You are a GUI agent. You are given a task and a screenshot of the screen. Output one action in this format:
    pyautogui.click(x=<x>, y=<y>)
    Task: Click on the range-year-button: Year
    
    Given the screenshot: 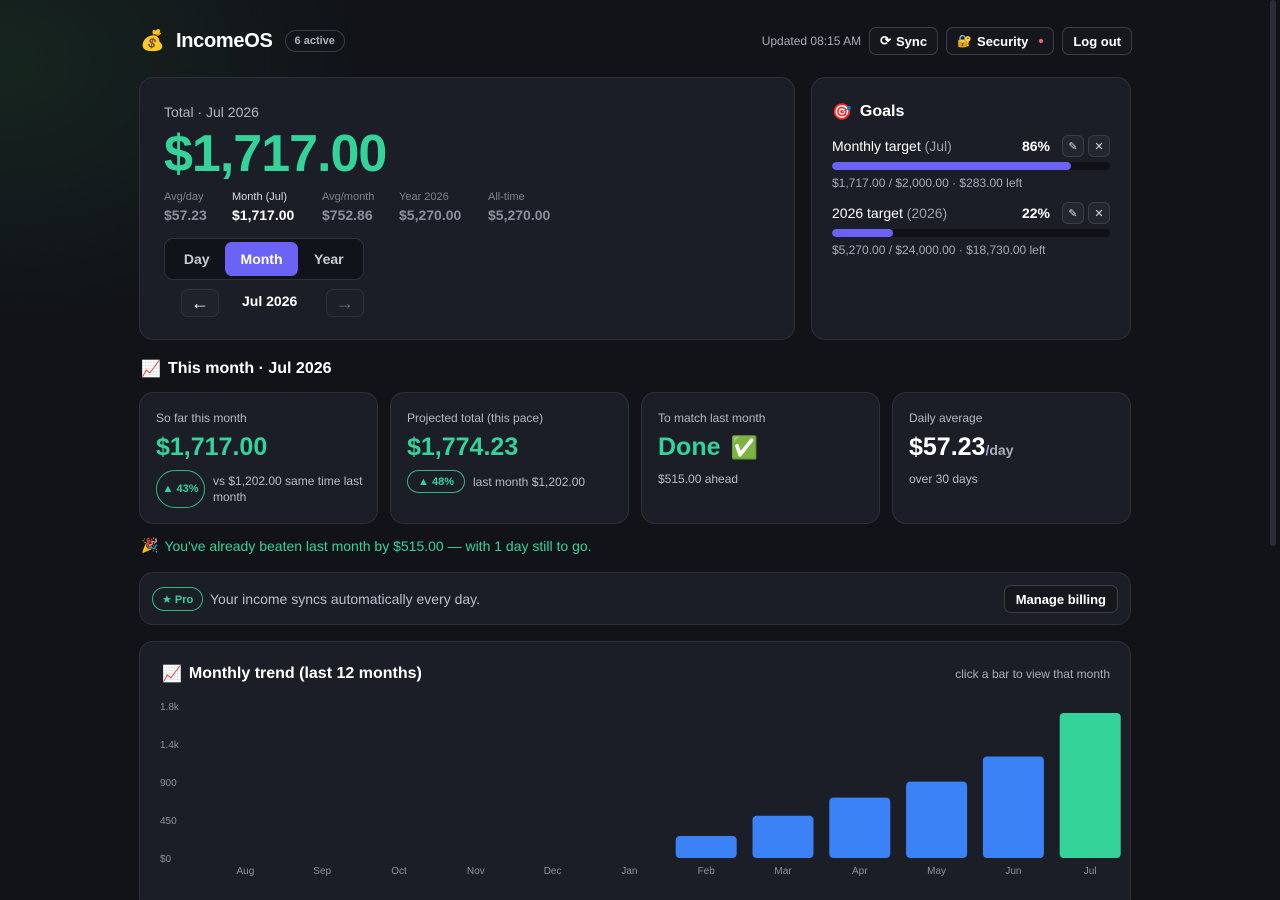 What is the action you would take?
    pyautogui.click(x=329, y=259)
    